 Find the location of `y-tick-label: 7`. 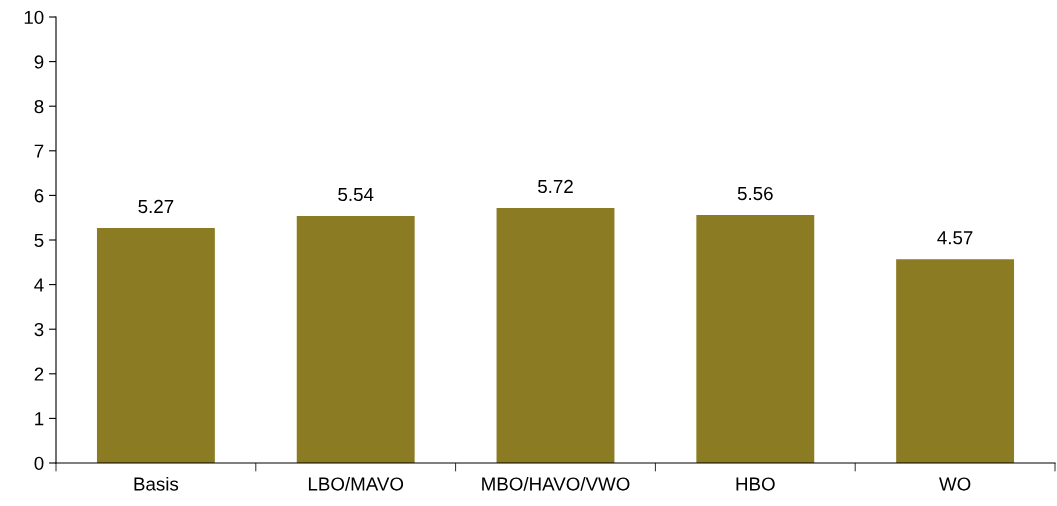

y-tick-label: 7 is located at coordinates (39, 151).